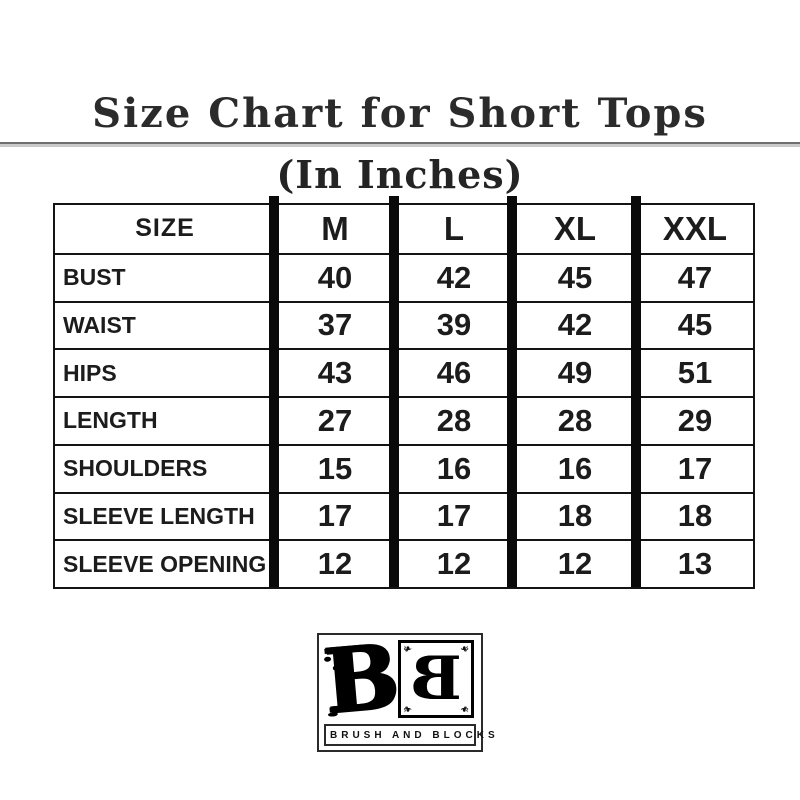 The image size is (800, 800). Describe the element at coordinates (575, 372) in the screenshot. I see `table-cell: 49` at that location.